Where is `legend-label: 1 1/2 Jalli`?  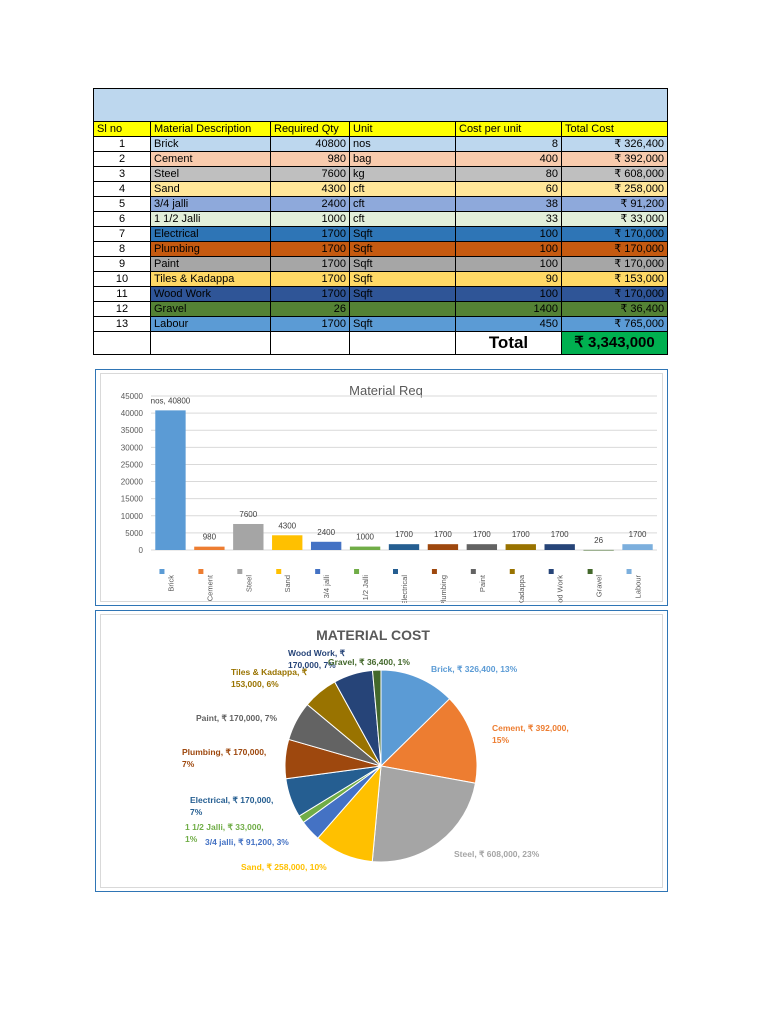 legend-label: 1 1/2 Jalli is located at coordinates (365, 589).